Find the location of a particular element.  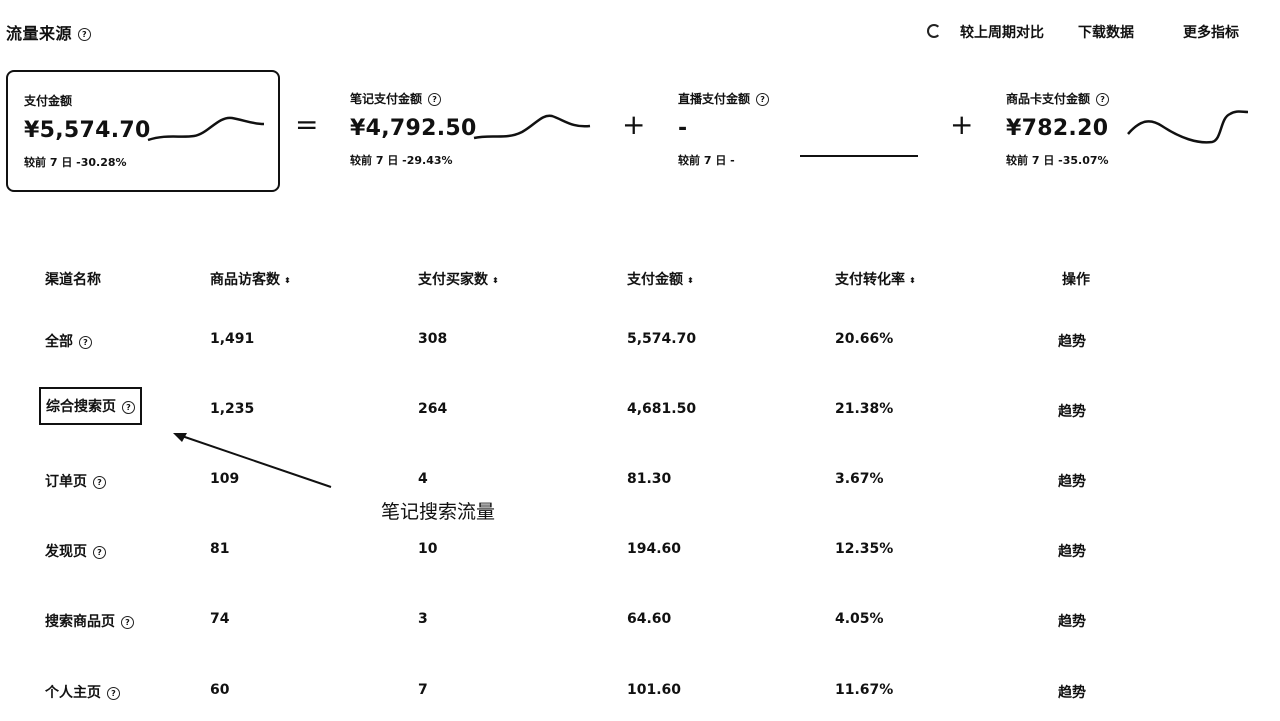

page-title-text: 流量来源 is located at coordinates (39, 33).